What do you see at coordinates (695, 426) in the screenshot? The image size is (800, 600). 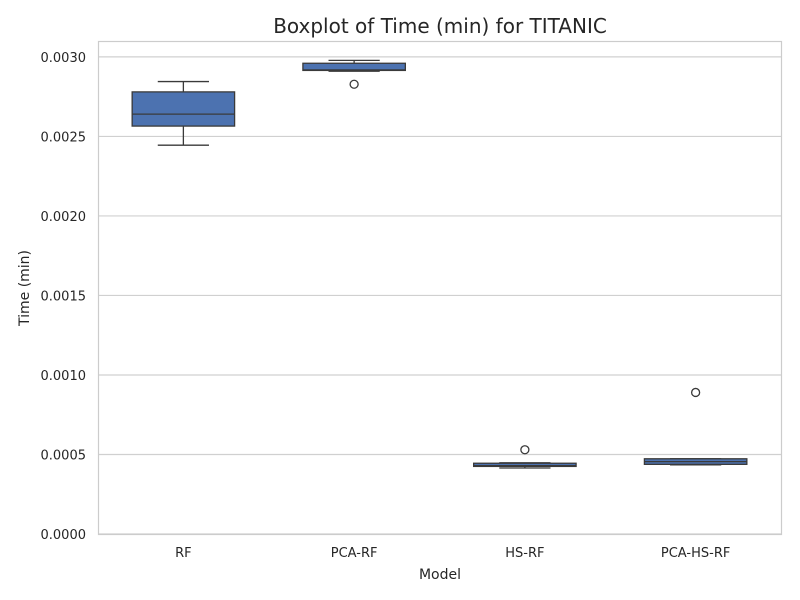 I see `box-pca-hs-rf` at bounding box center [695, 426].